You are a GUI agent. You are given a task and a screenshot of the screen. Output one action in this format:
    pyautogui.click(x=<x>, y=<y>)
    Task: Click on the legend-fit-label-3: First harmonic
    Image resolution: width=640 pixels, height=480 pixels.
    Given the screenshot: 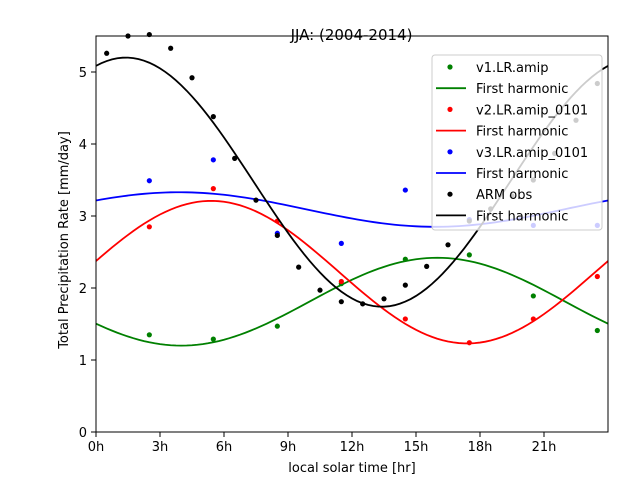 What is the action you would take?
    pyautogui.click(x=522, y=216)
    